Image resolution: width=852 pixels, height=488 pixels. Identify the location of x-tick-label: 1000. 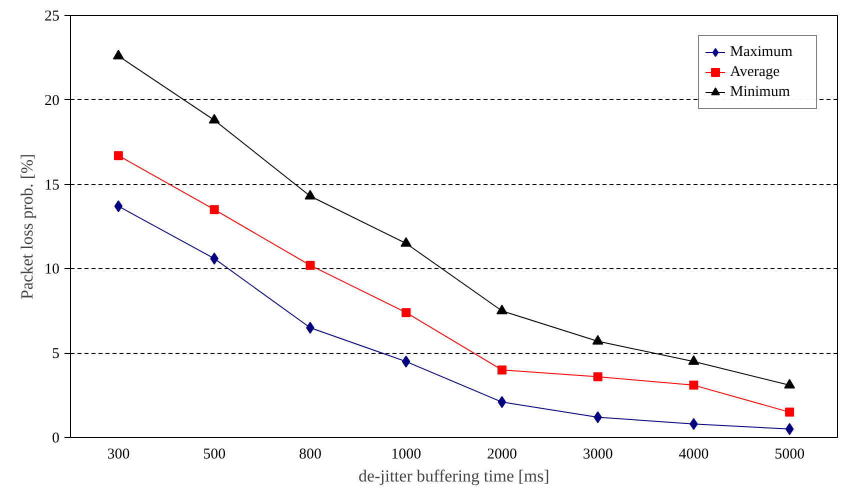
(406, 454).